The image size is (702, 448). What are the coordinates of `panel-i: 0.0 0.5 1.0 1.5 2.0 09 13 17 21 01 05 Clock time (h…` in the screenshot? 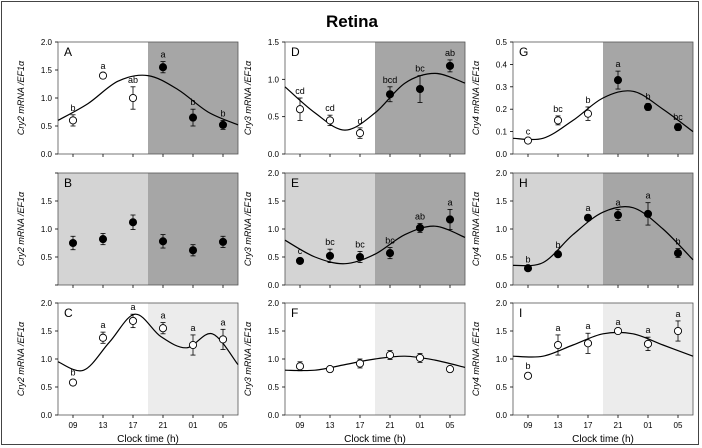 It's located at (582, 372).